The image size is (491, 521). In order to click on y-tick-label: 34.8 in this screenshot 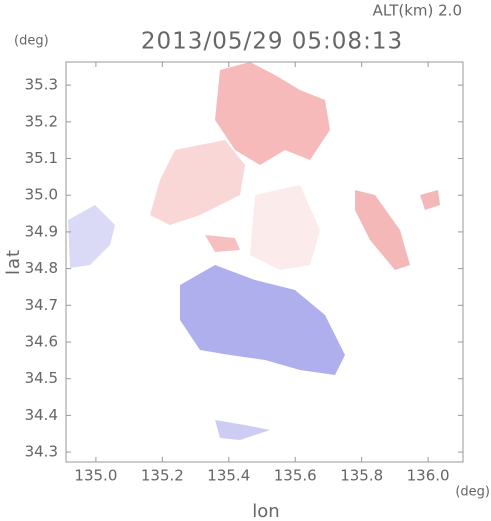, I will do `click(41, 268)`.